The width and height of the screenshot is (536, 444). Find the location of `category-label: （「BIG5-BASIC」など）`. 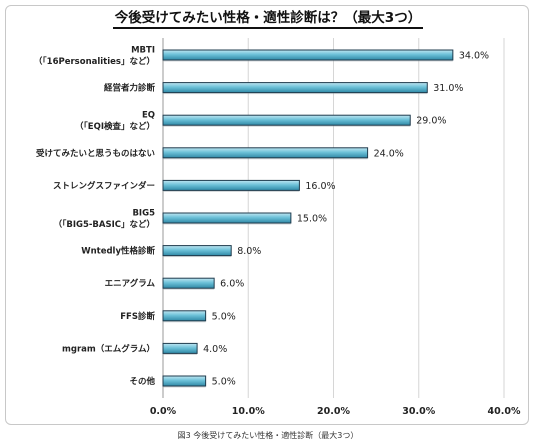

category-label: （「BIG5-BASIC」など） is located at coordinates (104, 224).